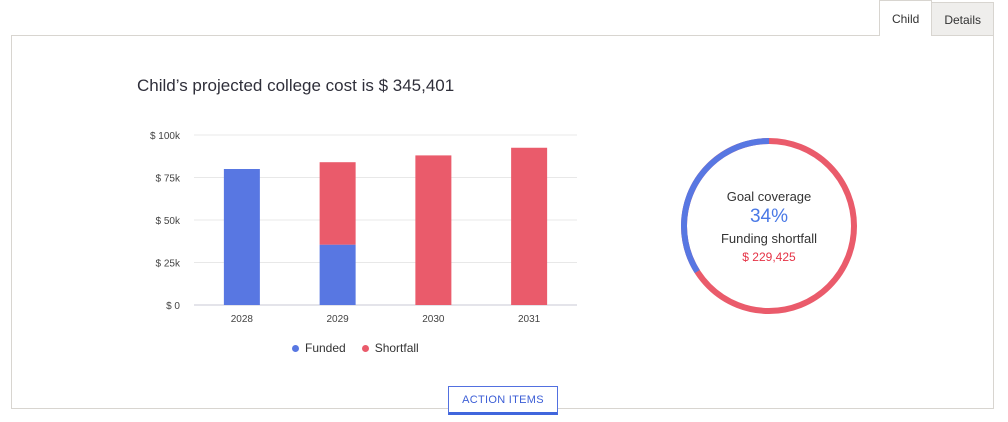 Image resolution: width=1008 pixels, height=422 pixels. I want to click on legend-item-funded: Funded, so click(319, 348).